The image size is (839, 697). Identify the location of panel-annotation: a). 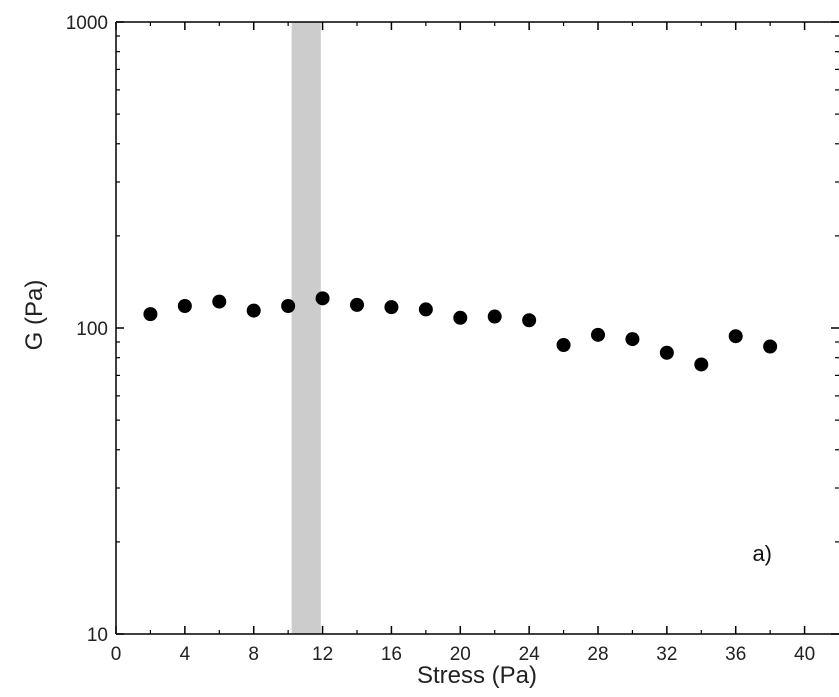
(762, 553).